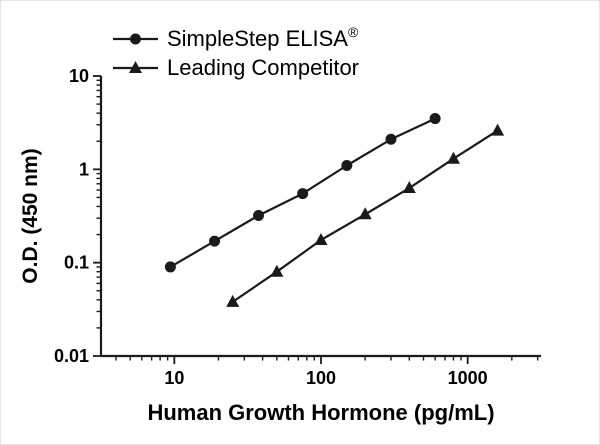  What do you see at coordinates (174, 378) in the screenshot?
I see `x-tick-label: 10` at bounding box center [174, 378].